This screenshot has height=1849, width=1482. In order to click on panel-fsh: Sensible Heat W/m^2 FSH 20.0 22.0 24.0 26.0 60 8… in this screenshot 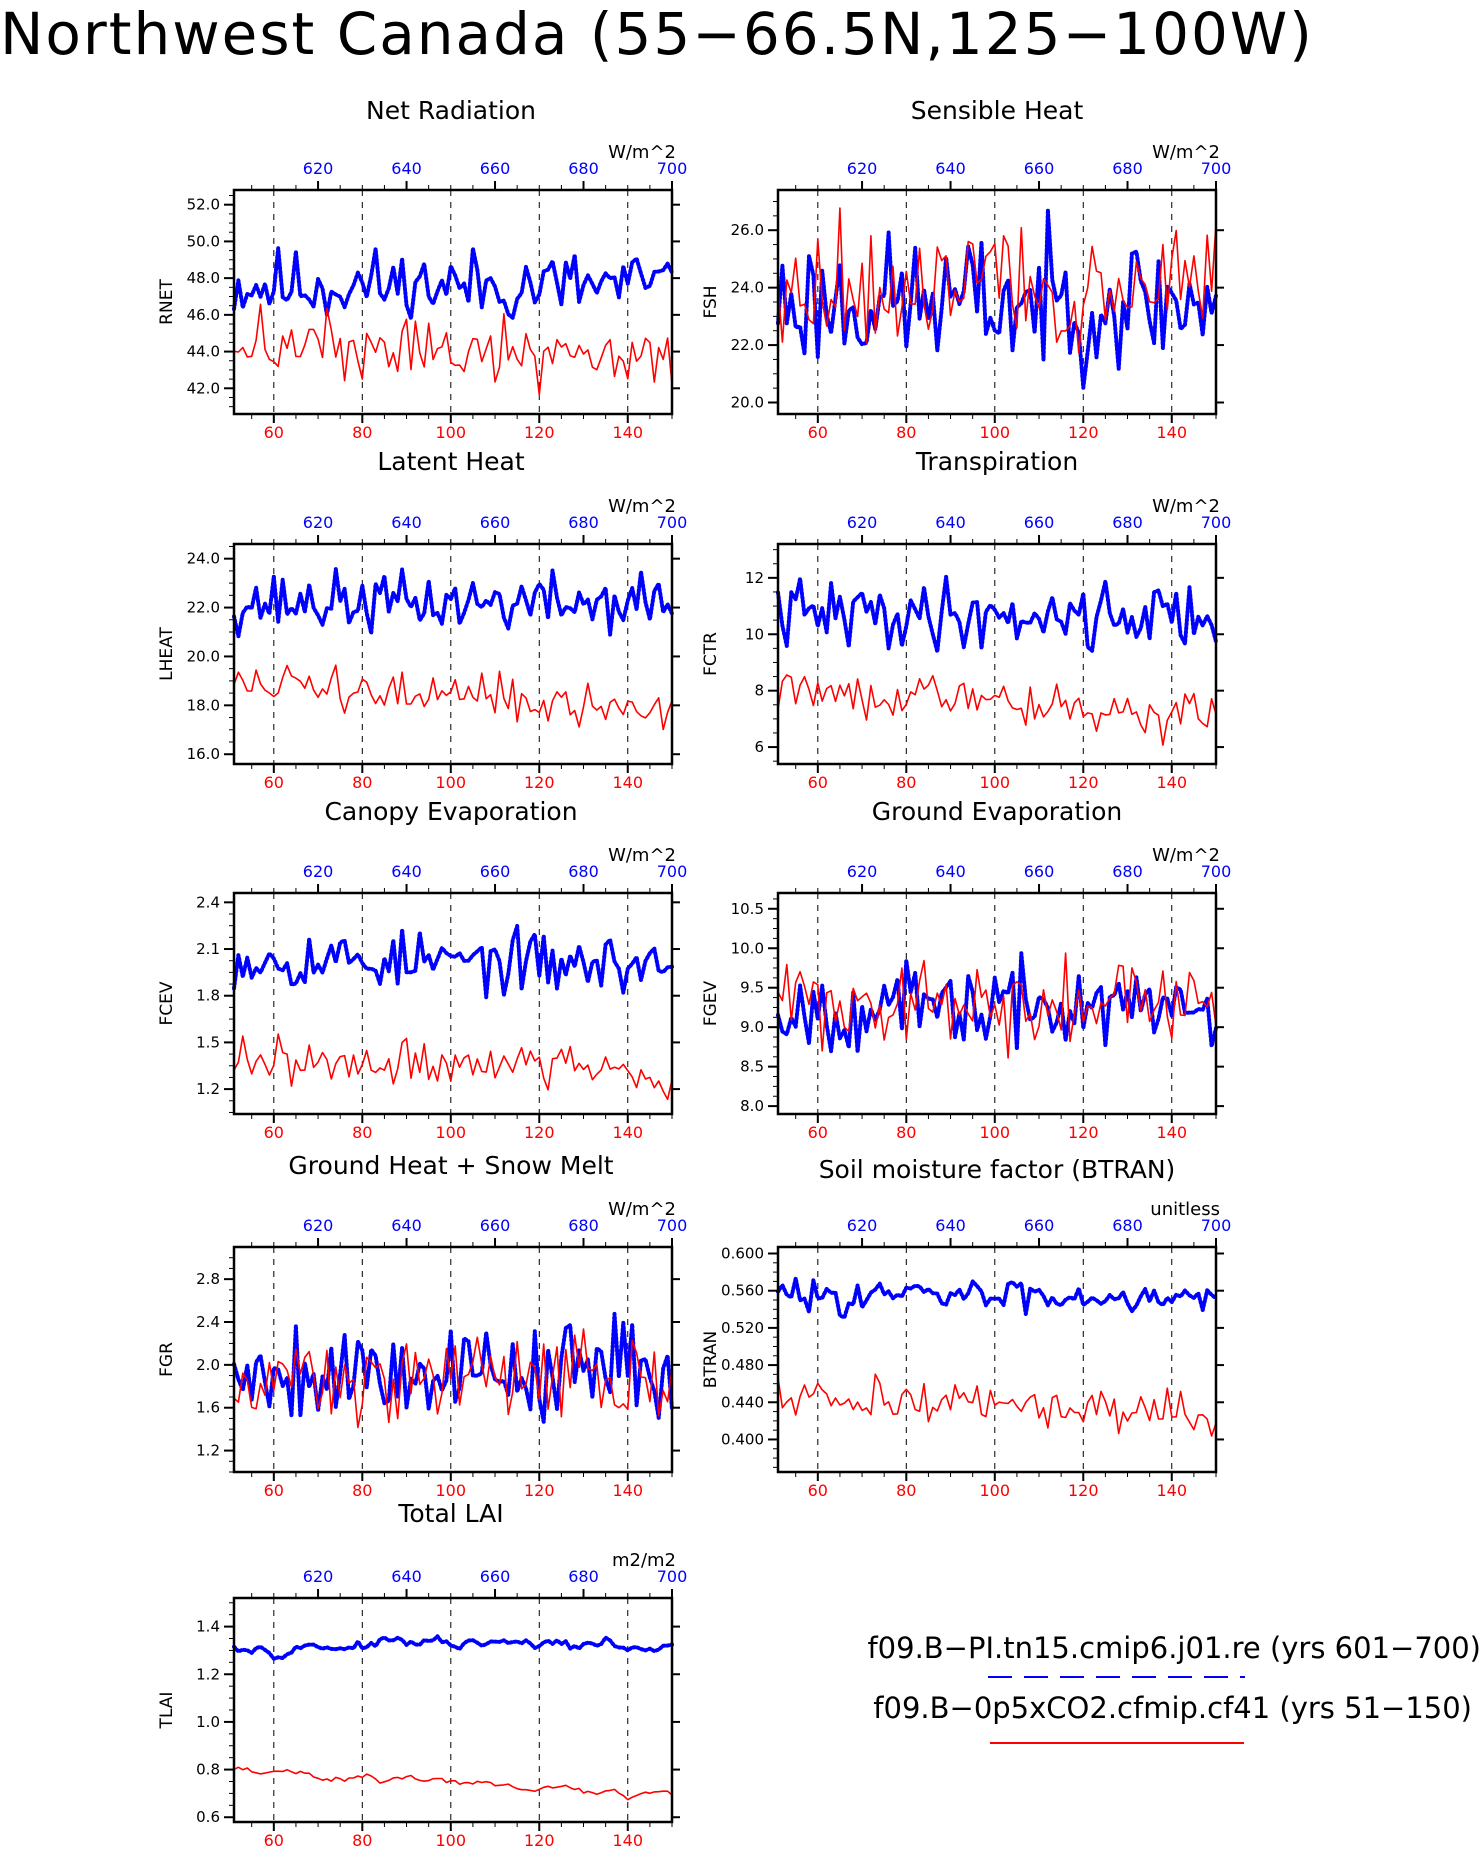, I will do `click(966, 269)`.